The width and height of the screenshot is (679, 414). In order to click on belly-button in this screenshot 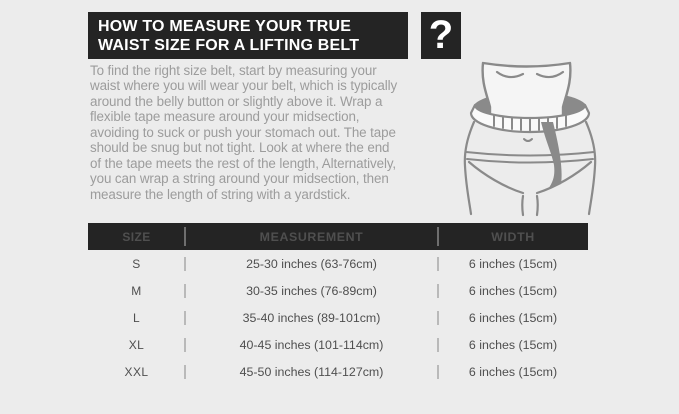, I will do `click(528, 140)`.